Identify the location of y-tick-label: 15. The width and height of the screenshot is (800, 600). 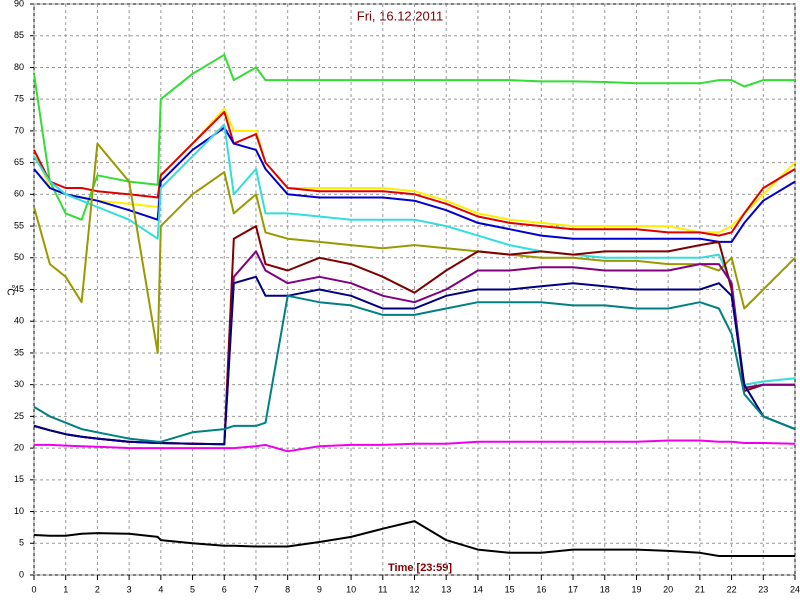
(19, 479).